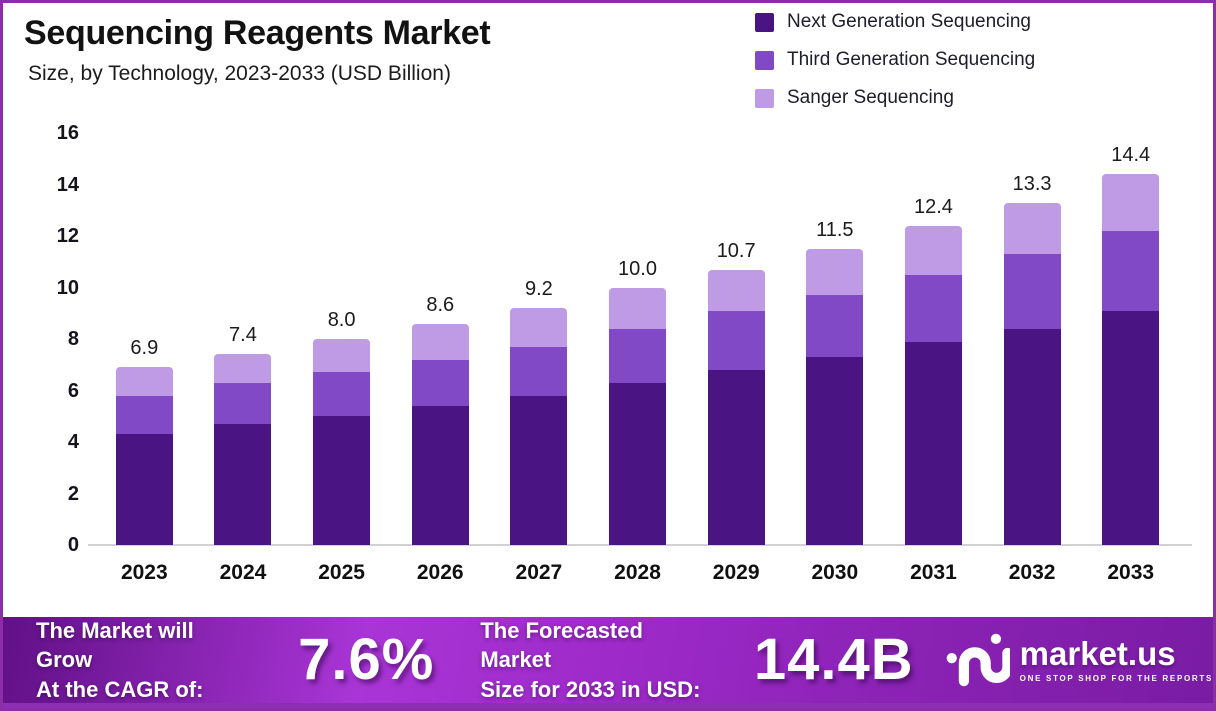 The image size is (1216, 711). Describe the element at coordinates (539, 572) in the screenshot. I see `x-axis-category-label: 2027` at that location.